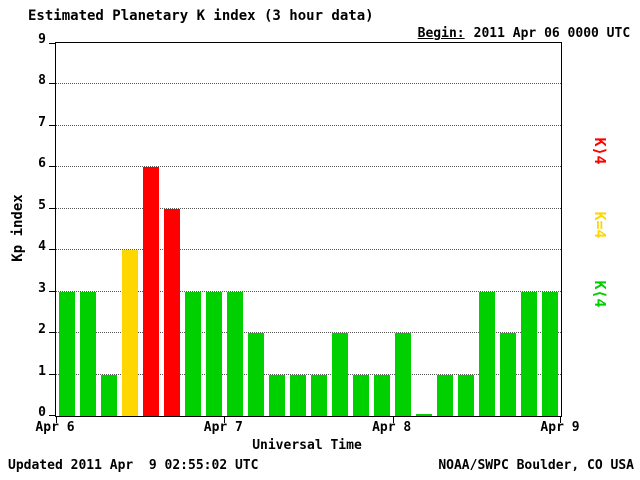  What do you see at coordinates (42, 122) in the screenshot?
I see `y-tick-label: 7` at bounding box center [42, 122].